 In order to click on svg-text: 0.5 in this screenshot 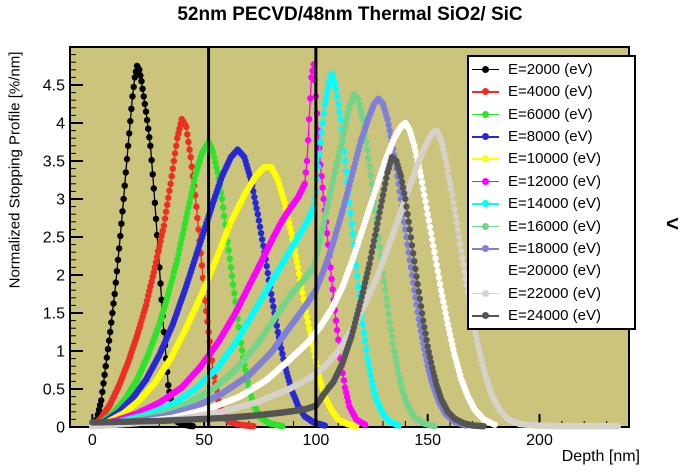, I will do `click(54, 390)`.